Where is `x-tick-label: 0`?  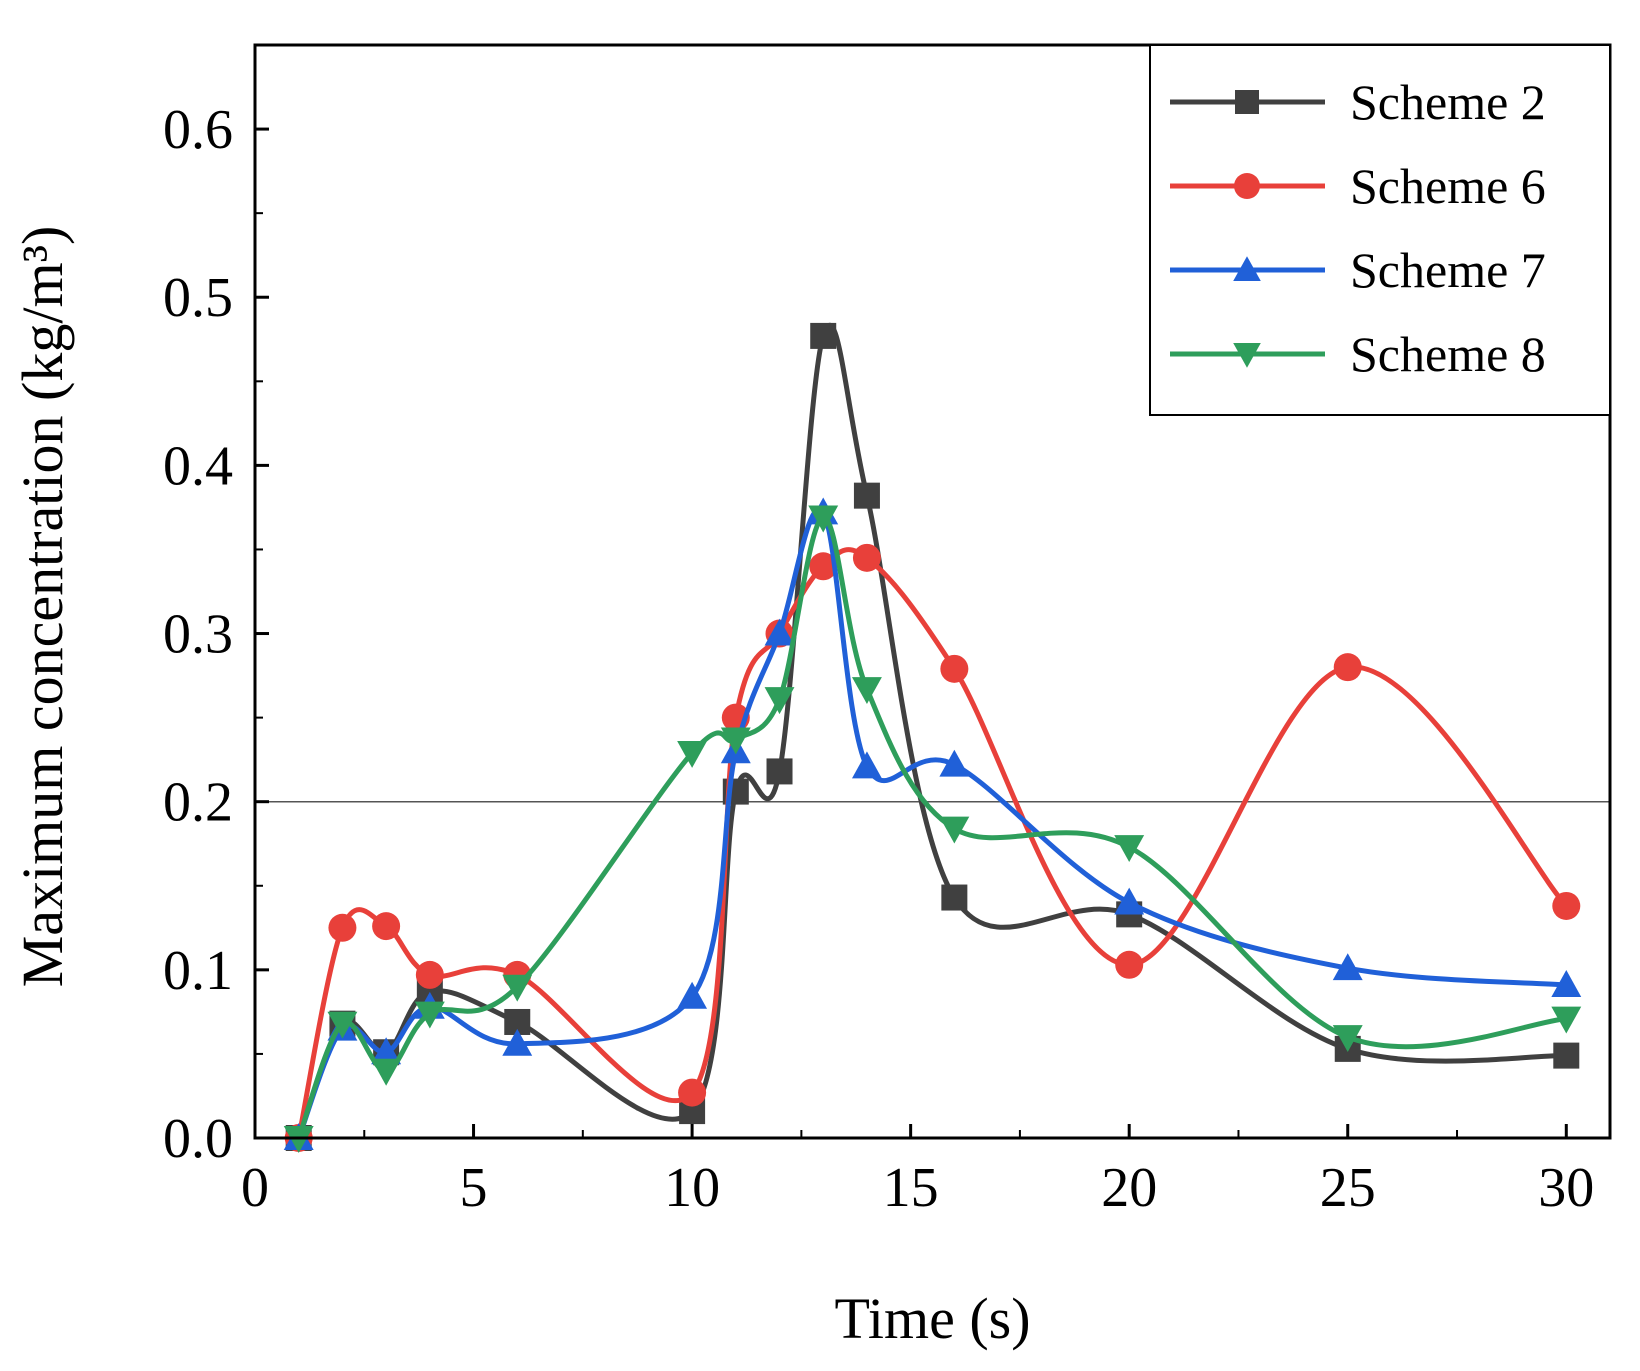
x-tick-label: 0 is located at coordinates (255, 1188).